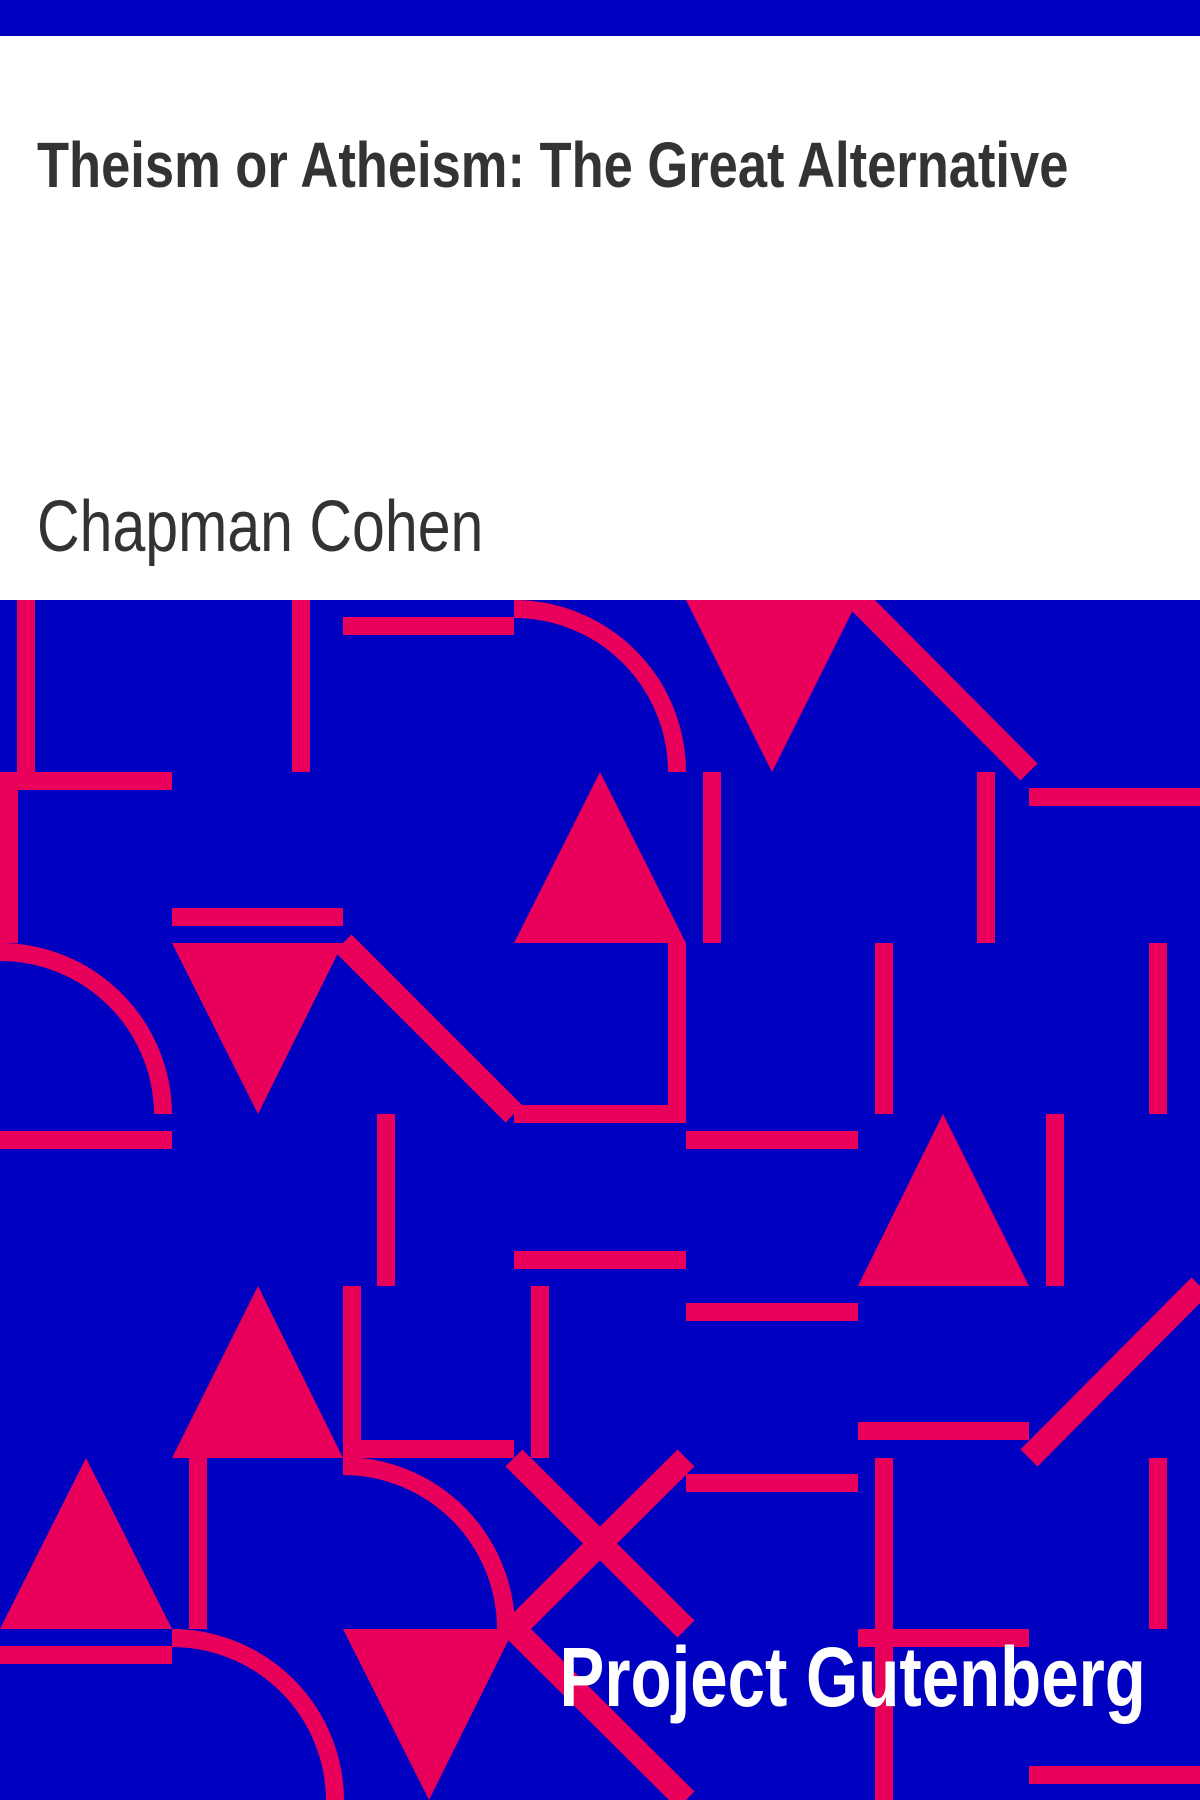 Image resolution: width=1200 pixels, height=1800 pixels. What do you see at coordinates (553, 165) in the screenshot?
I see `book-title: Theism or Atheism: The Great Alternative` at bounding box center [553, 165].